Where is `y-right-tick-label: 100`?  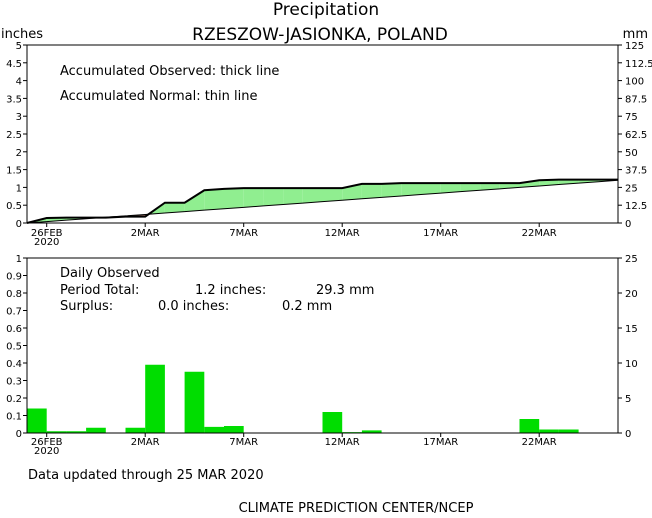
y-right-tick-label: 100 is located at coordinates (634, 82).